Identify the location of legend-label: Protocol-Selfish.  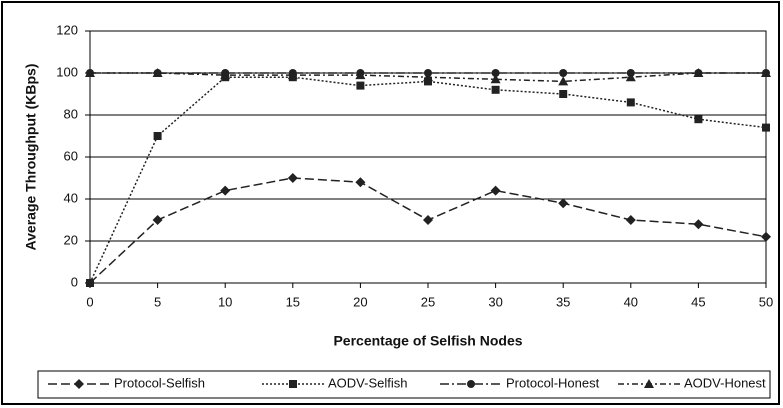
(159, 382).